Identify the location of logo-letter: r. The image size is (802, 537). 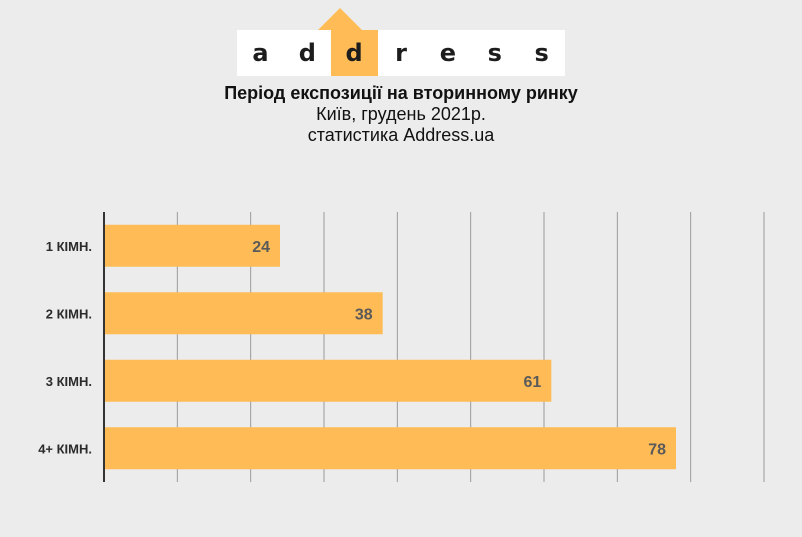
(401, 53).